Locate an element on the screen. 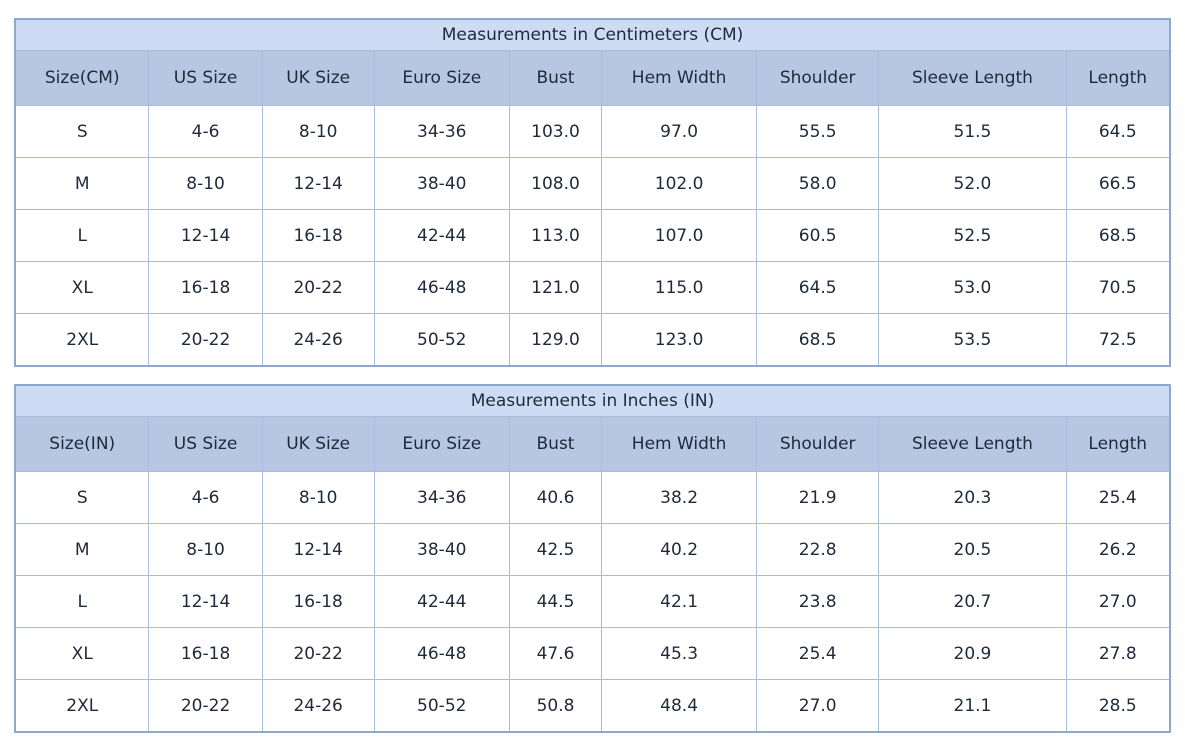 Image resolution: width=1185 pixels, height=748 pixels. measurement-cell: 70.5 is located at coordinates (1118, 287).